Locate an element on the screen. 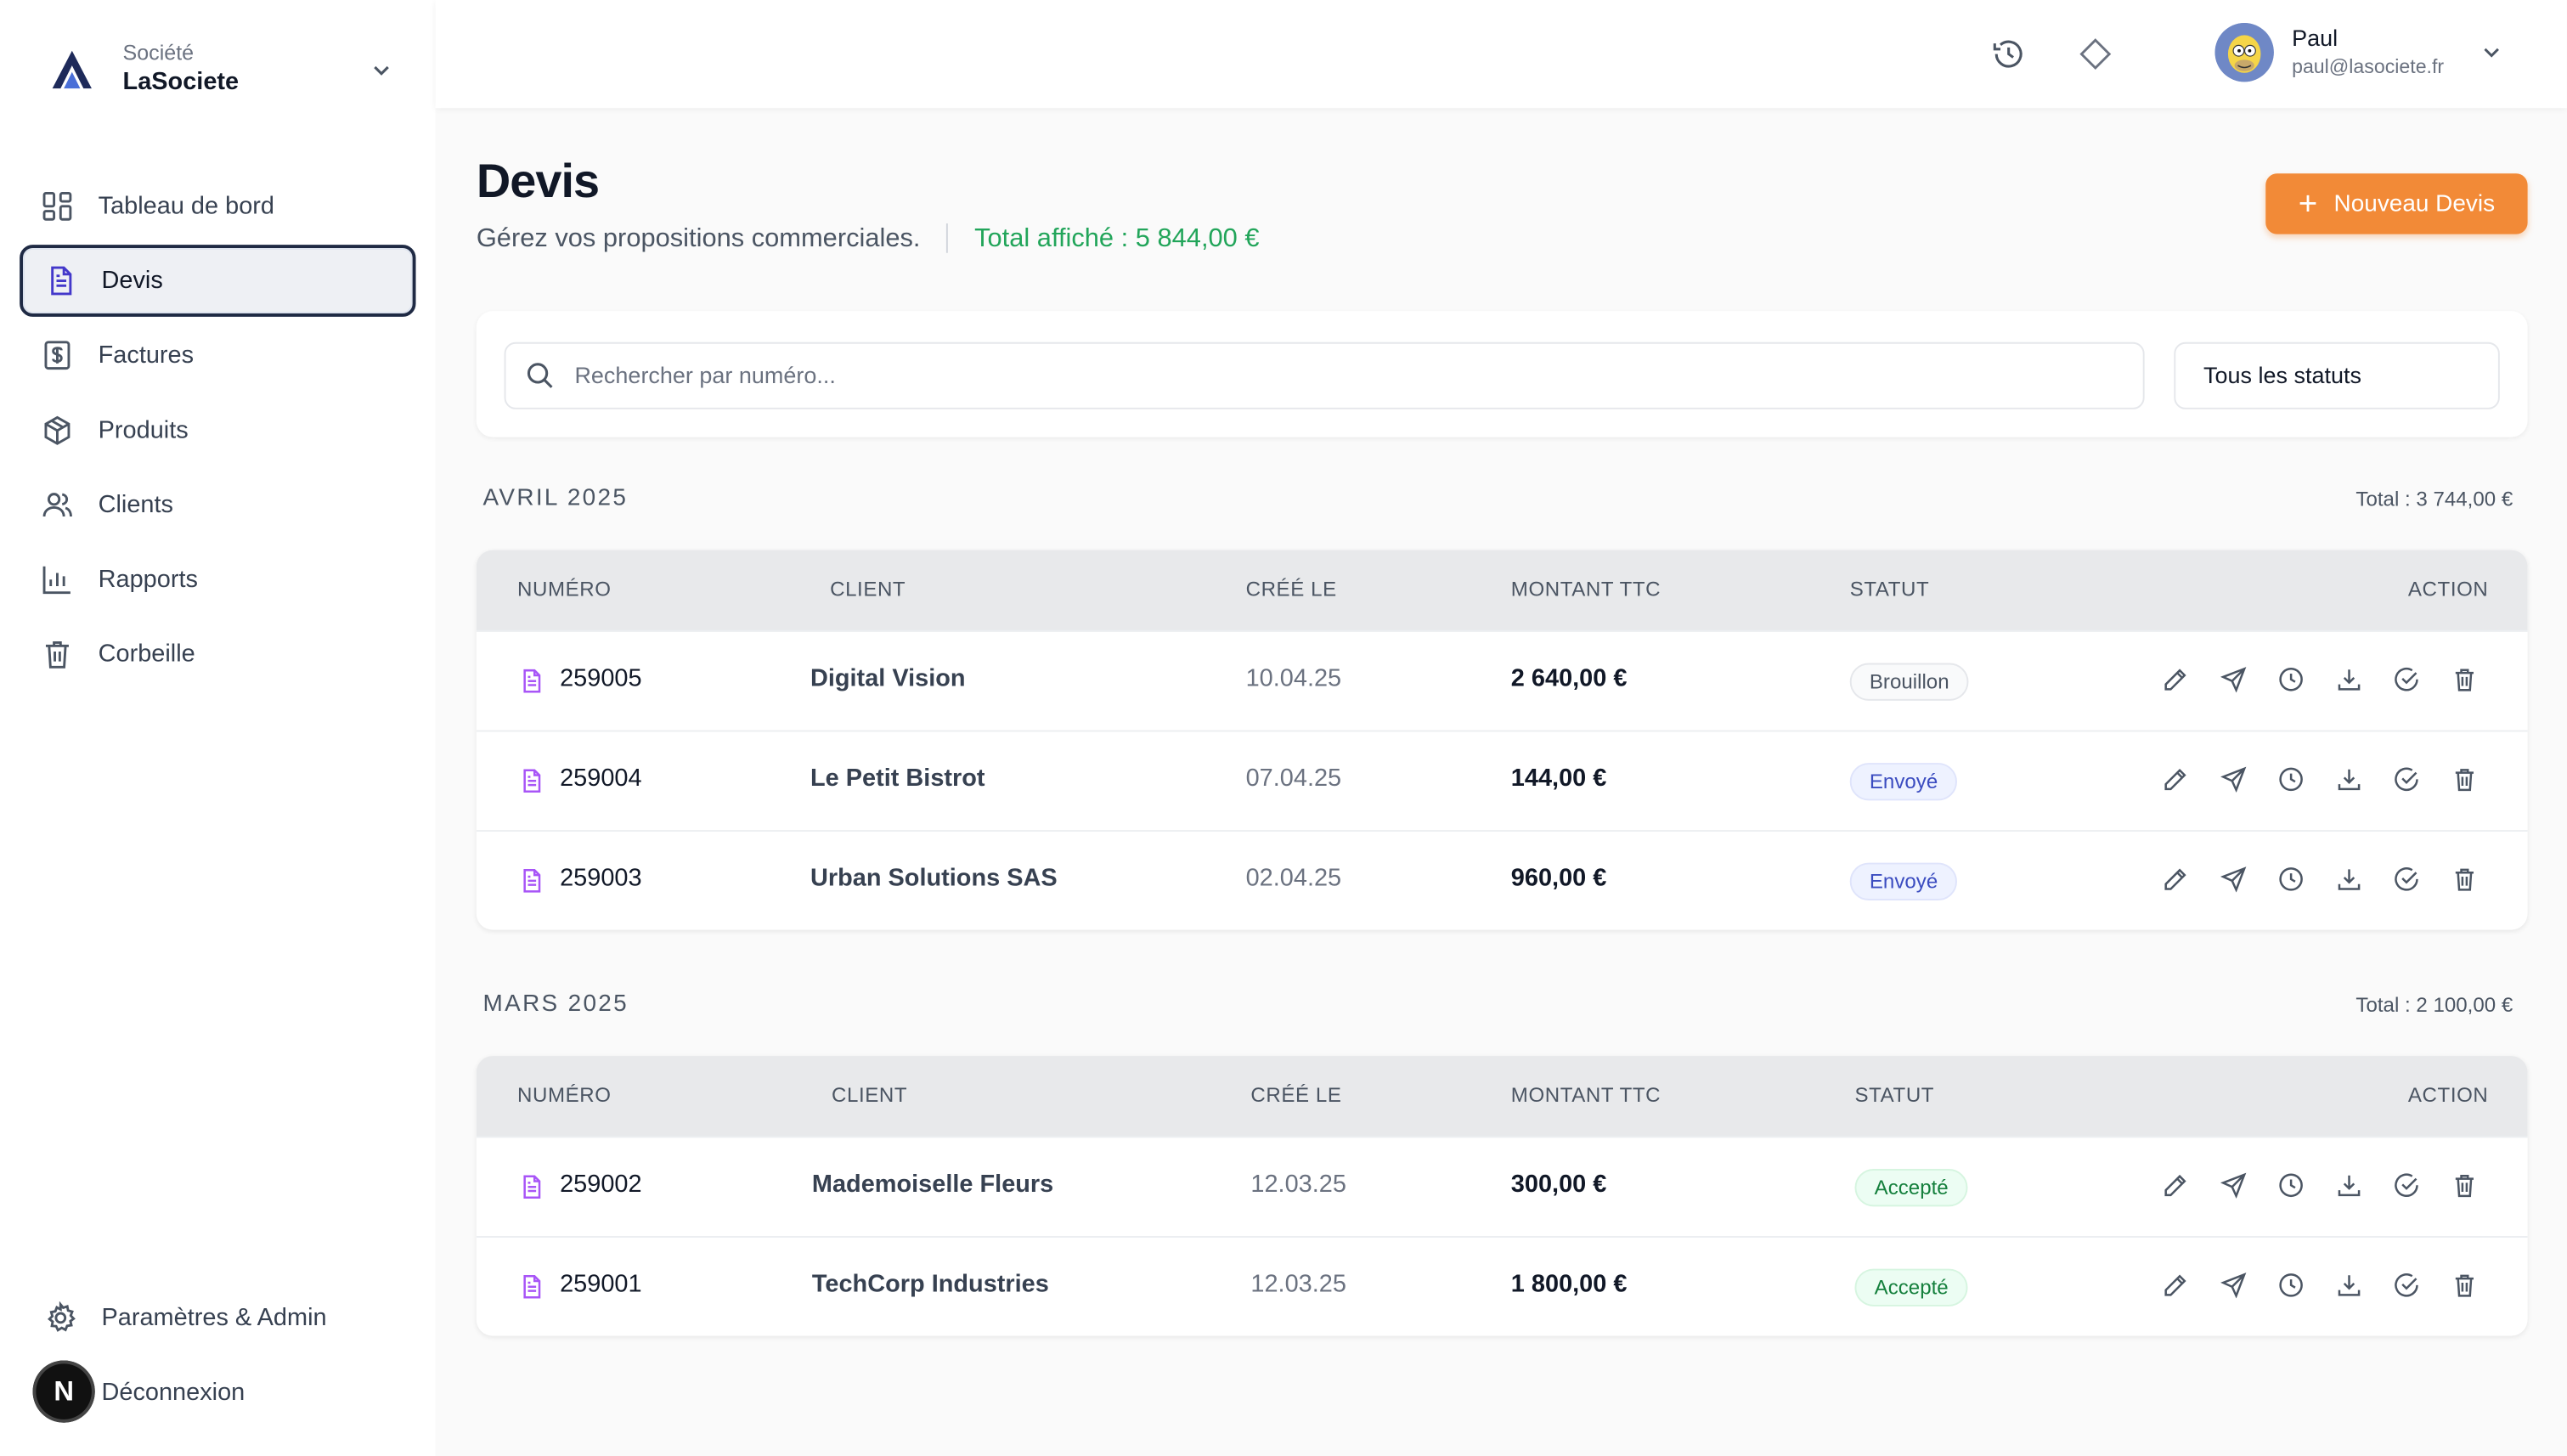 This screenshot has height=1456, width=2567. quote-number: 259002 is located at coordinates (601, 1184).